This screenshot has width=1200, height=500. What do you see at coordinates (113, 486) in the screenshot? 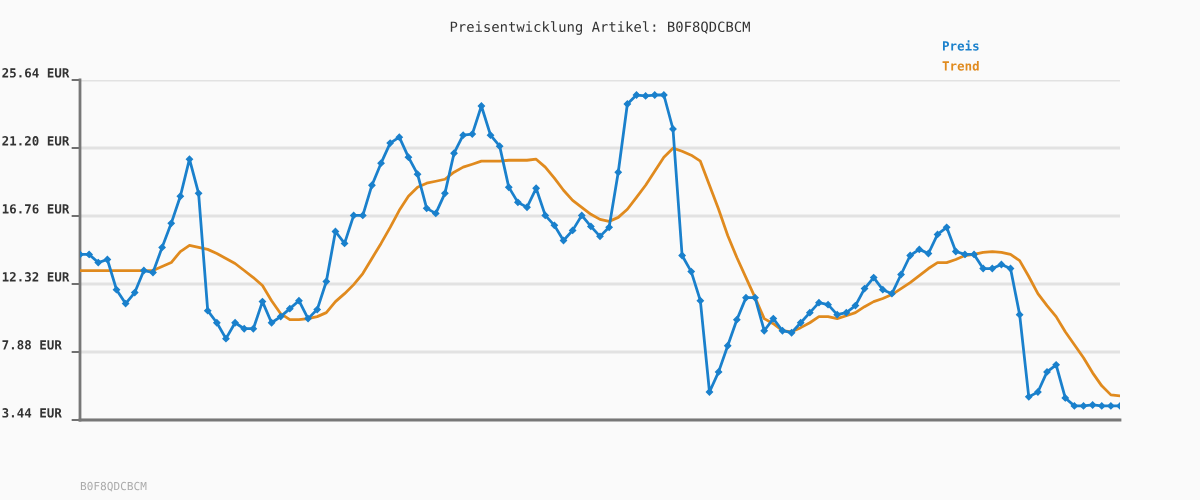
I see `text: B0F8QDCBCM` at bounding box center [113, 486].